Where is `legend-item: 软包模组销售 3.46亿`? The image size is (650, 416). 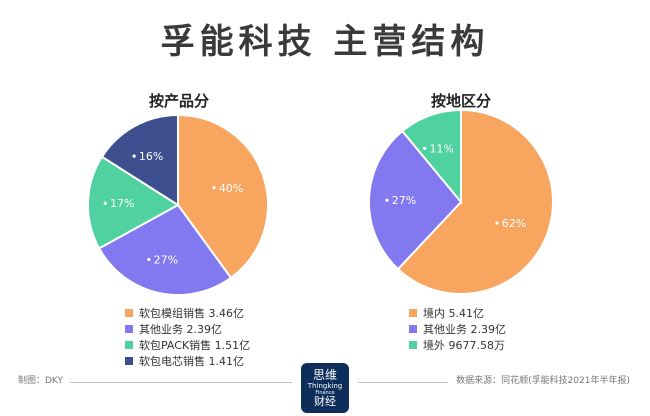 legend-item: 软包模组销售 3.46亿 is located at coordinates (187, 313).